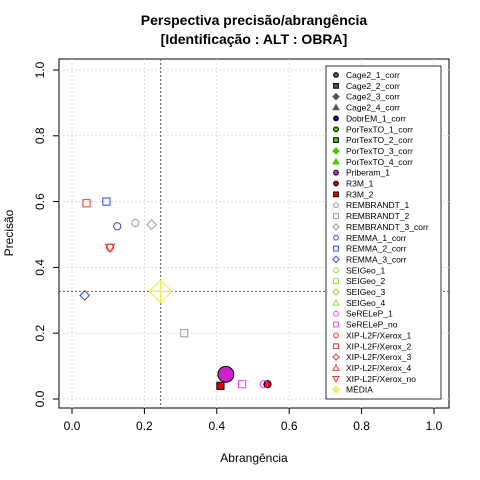 The height and width of the screenshot is (480, 480). Describe the element at coordinates (160, 291) in the screenshot. I see `point-m-dia` at that location.